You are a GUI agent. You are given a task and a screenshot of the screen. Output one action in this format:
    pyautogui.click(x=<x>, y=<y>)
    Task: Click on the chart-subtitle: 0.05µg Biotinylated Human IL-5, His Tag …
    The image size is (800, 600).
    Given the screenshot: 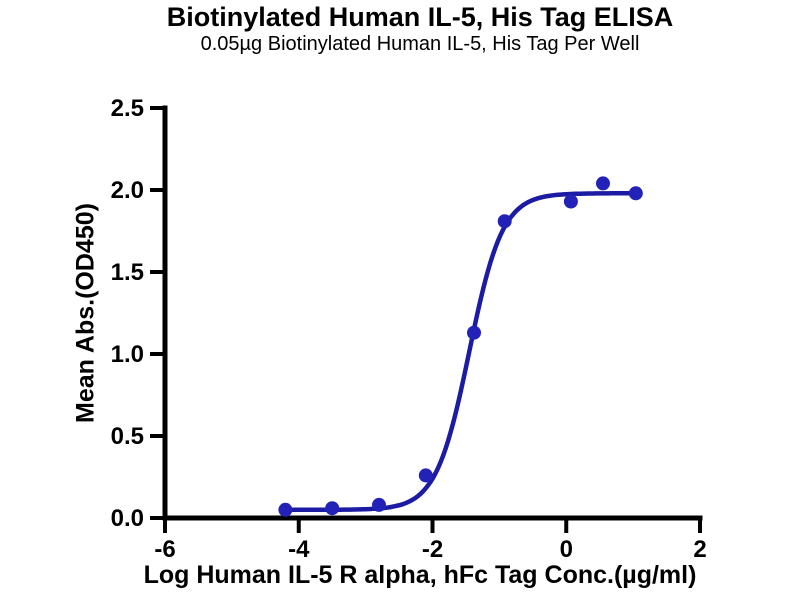 What is the action you would take?
    pyautogui.click(x=420, y=44)
    